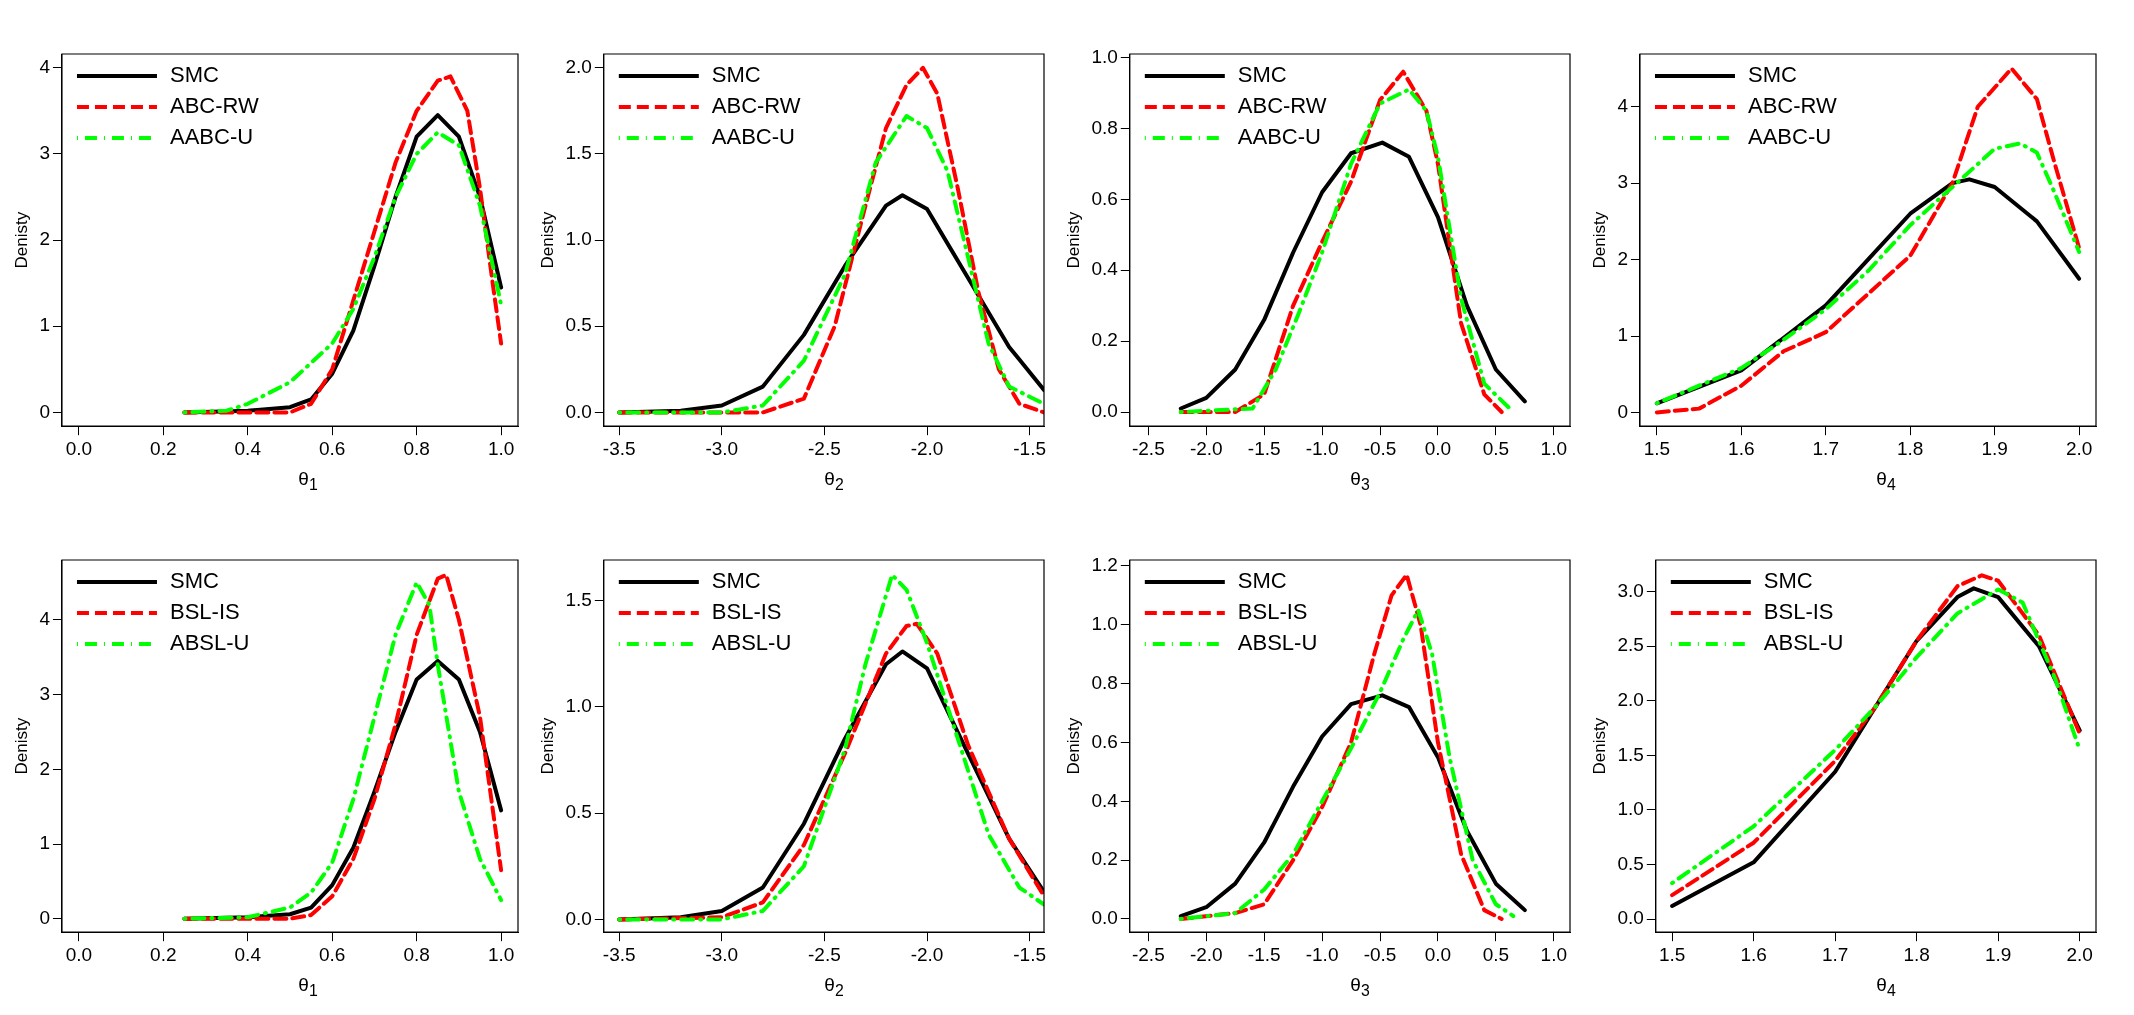 This screenshot has height=1015, width=2134. I want to click on x-tick-label: 2.0, so click(2079, 448).